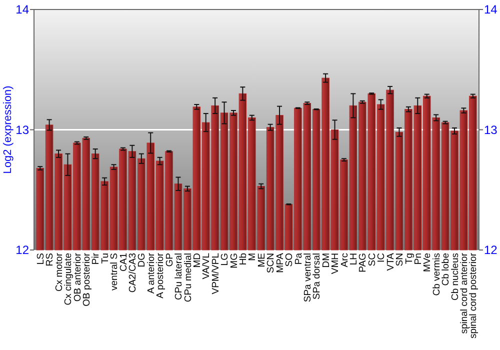 The image size is (500, 350). Describe the element at coordinates (372, 259) in the screenshot. I see `x-tick-label: SC` at that location.